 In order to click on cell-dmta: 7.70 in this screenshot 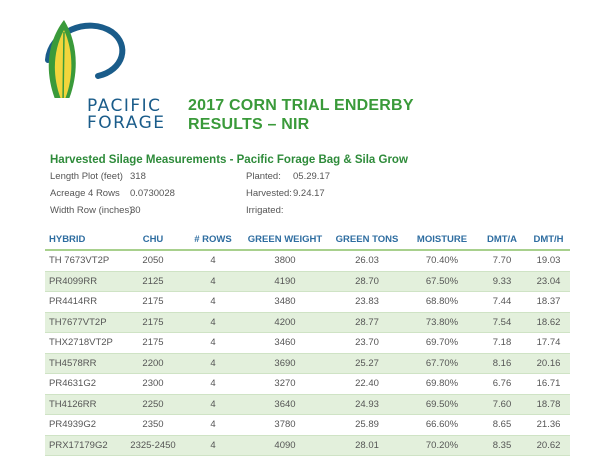, I will do `click(502, 261)`.